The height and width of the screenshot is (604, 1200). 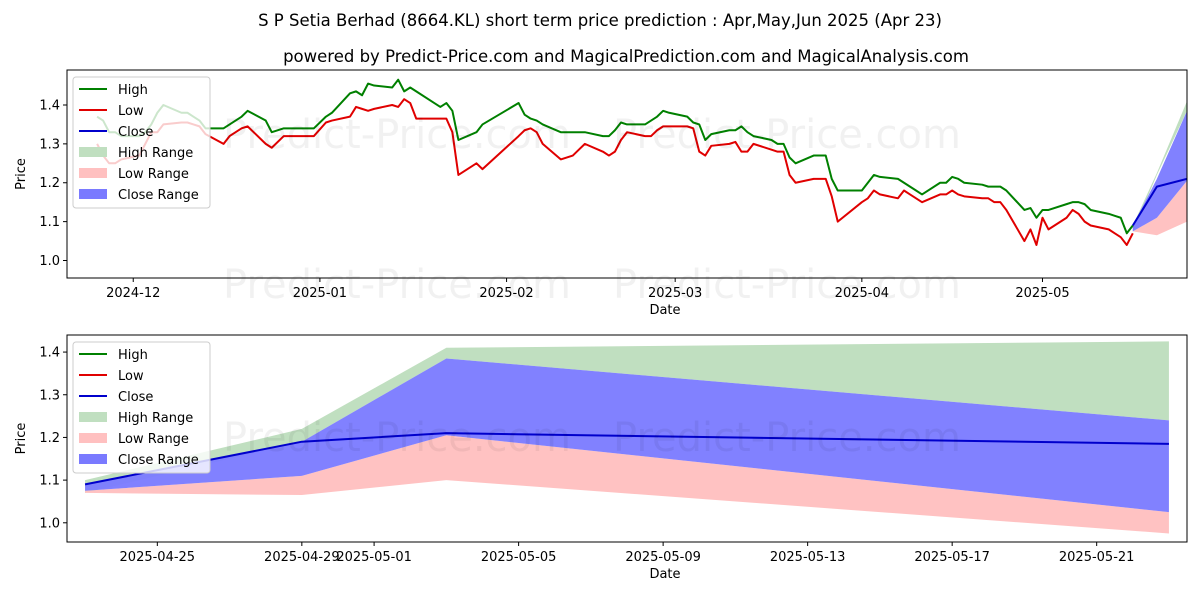 I want to click on x-tick-label: 2025-05-05, so click(x=519, y=557).